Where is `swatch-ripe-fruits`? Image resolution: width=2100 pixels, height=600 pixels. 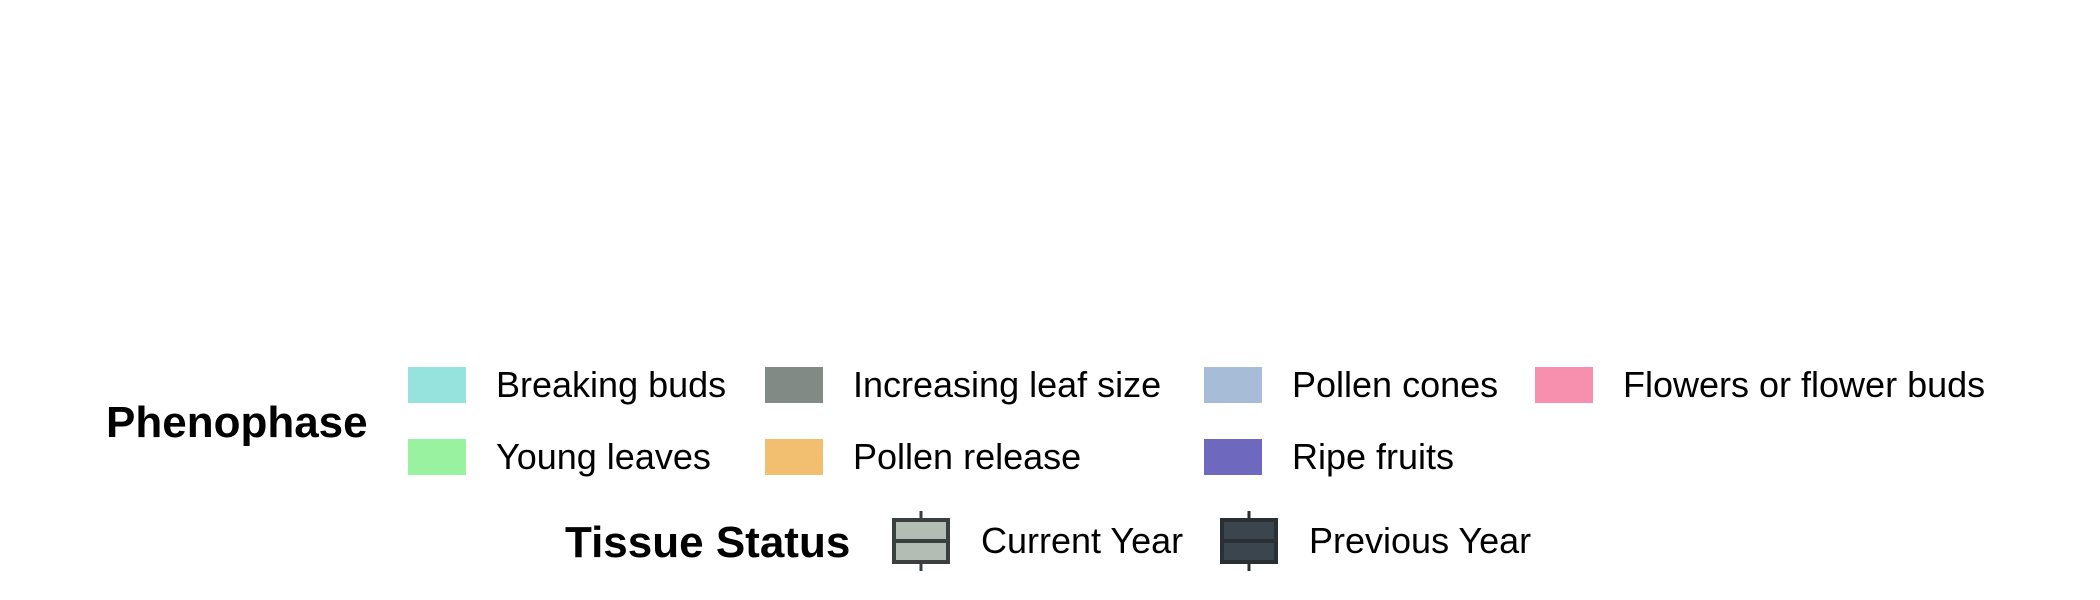 swatch-ripe-fruits is located at coordinates (1233, 457).